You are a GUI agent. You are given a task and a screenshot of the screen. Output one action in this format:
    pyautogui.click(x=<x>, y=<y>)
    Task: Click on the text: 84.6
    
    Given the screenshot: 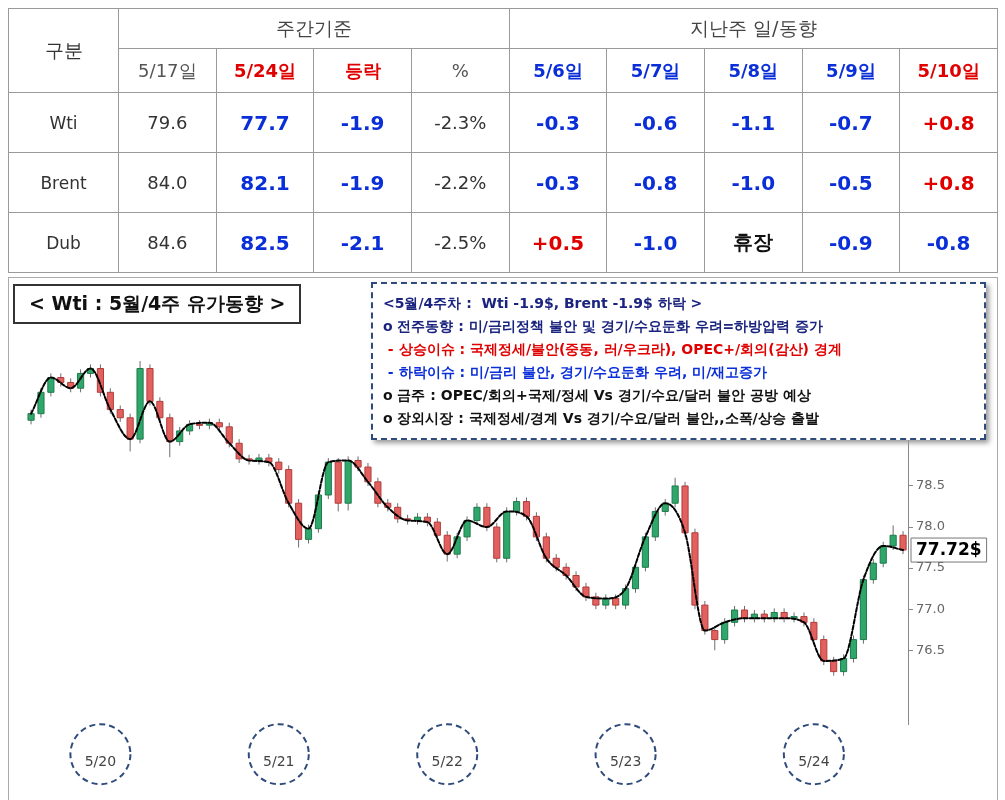 What is the action you would take?
    pyautogui.click(x=167, y=242)
    